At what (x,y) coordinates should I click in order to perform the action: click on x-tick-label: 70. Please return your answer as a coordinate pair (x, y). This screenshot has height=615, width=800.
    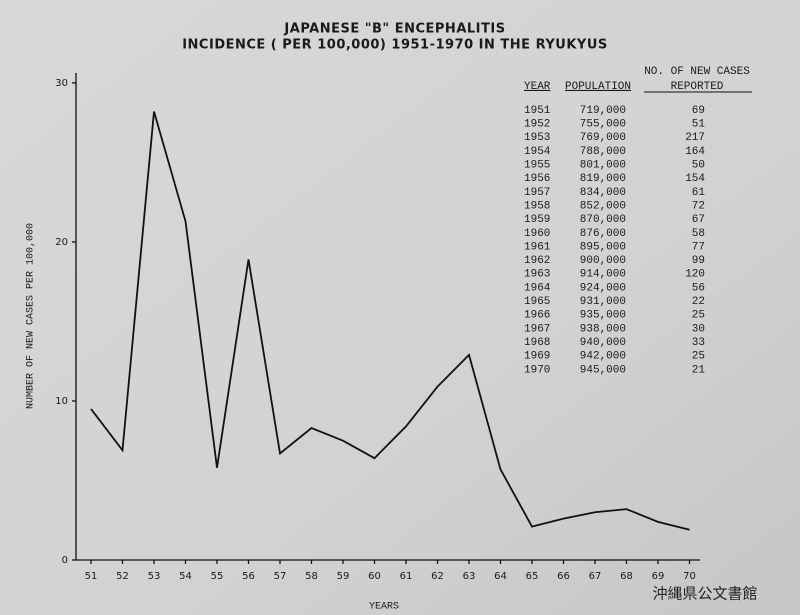
    Looking at the image, I should click on (689, 576).